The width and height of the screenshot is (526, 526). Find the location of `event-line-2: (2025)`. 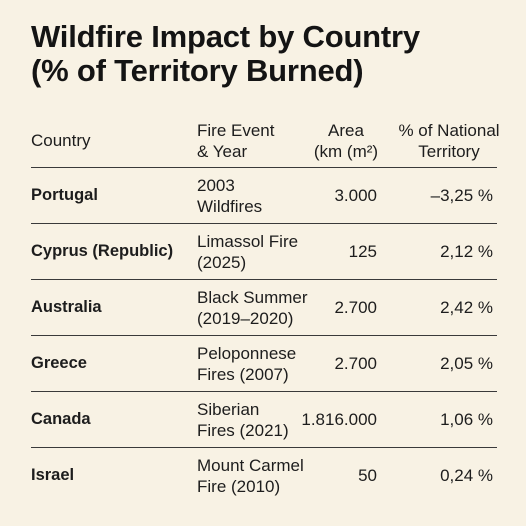

event-line-2: (2025) is located at coordinates (222, 262).